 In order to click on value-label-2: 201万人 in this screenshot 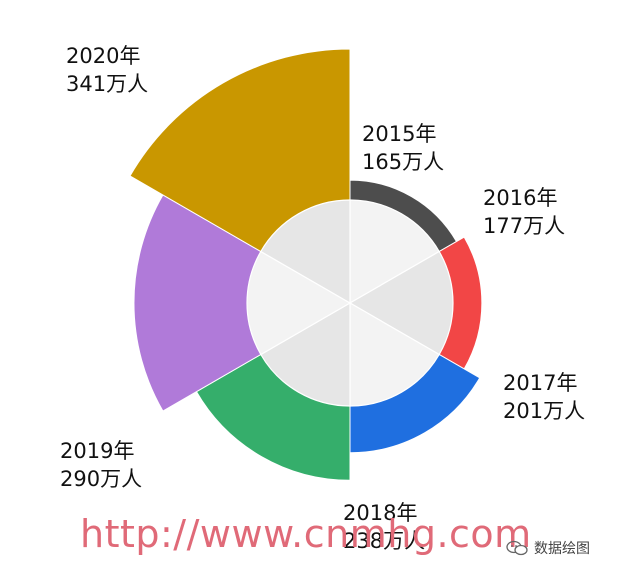, I will do `click(544, 411)`.